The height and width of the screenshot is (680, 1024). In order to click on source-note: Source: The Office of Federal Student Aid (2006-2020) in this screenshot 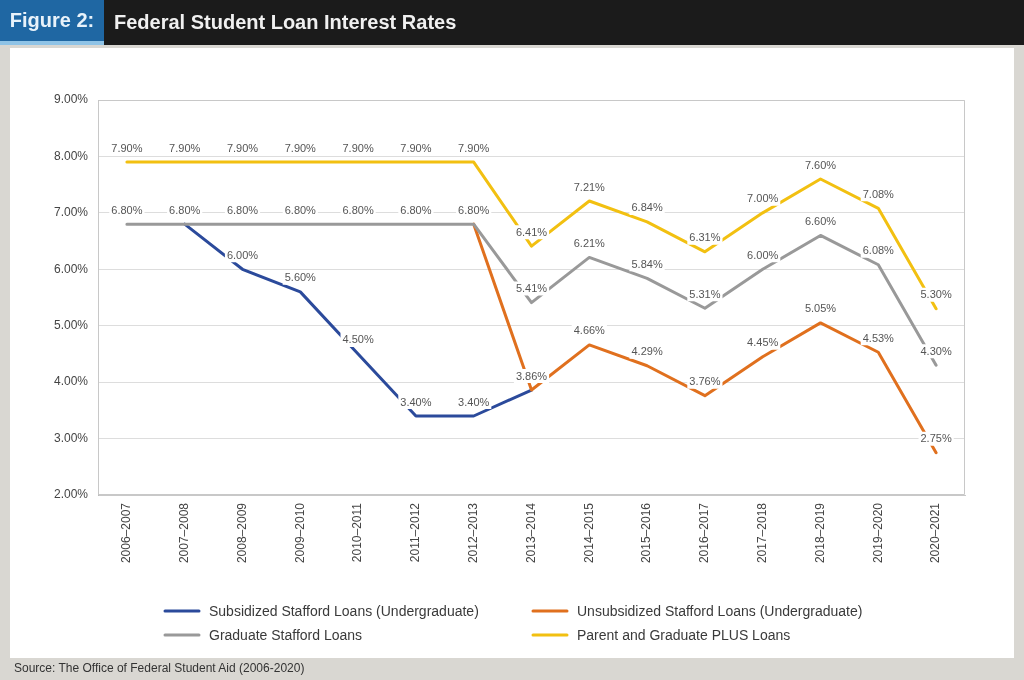, I will do `click(159, 668)`.